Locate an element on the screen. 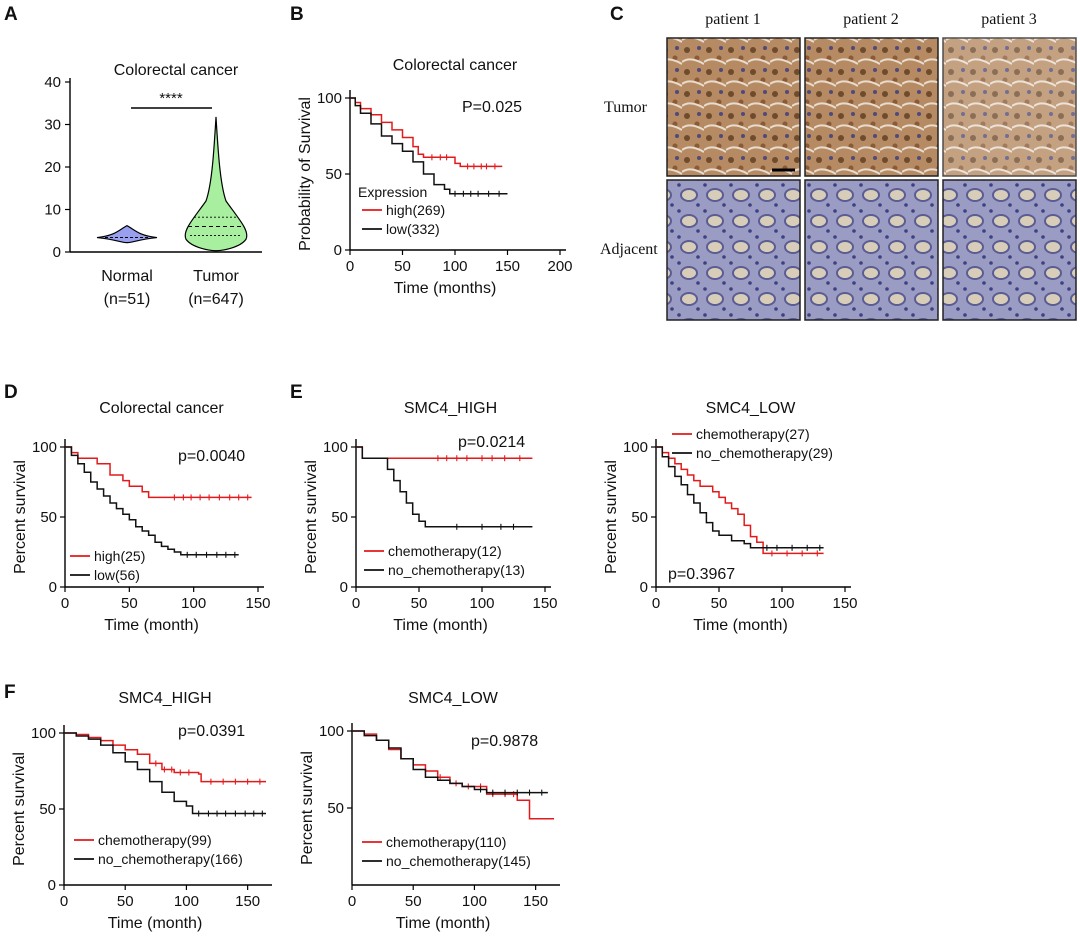 The width and height of the screenshot is (1080, 946). panel-label-f: F is located at coordinates (10, 692).